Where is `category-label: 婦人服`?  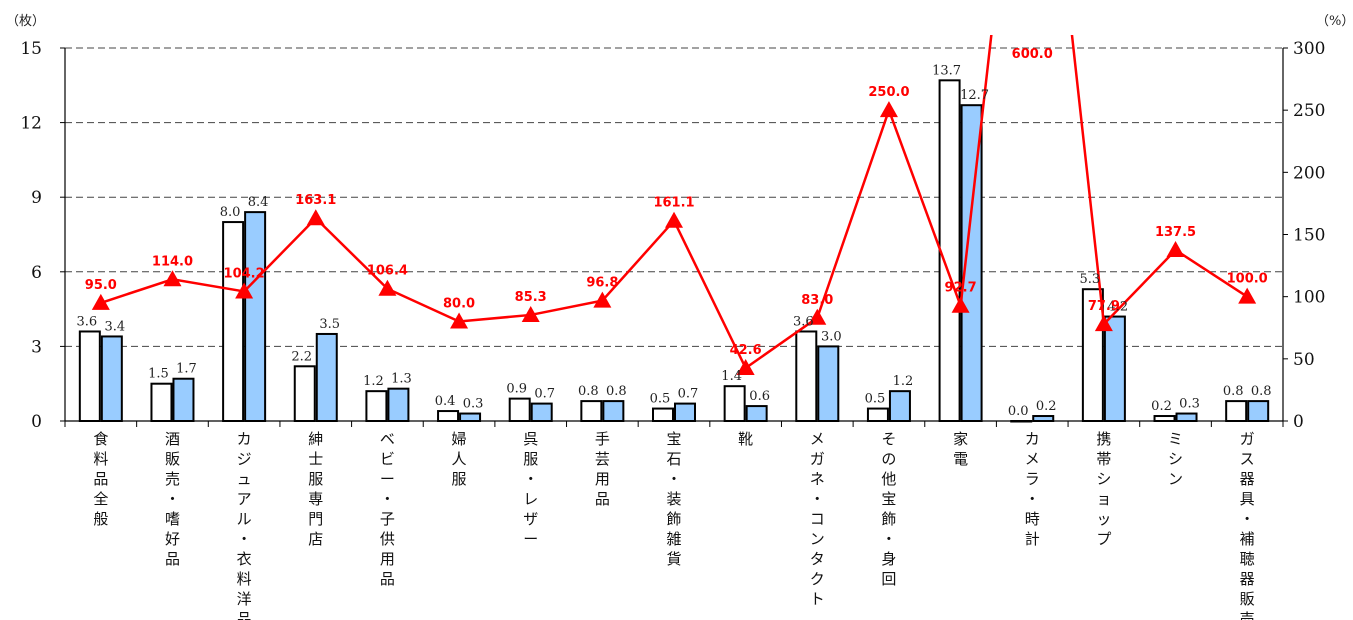
category-label: 婦人服 is located at coordinates (459, 459).